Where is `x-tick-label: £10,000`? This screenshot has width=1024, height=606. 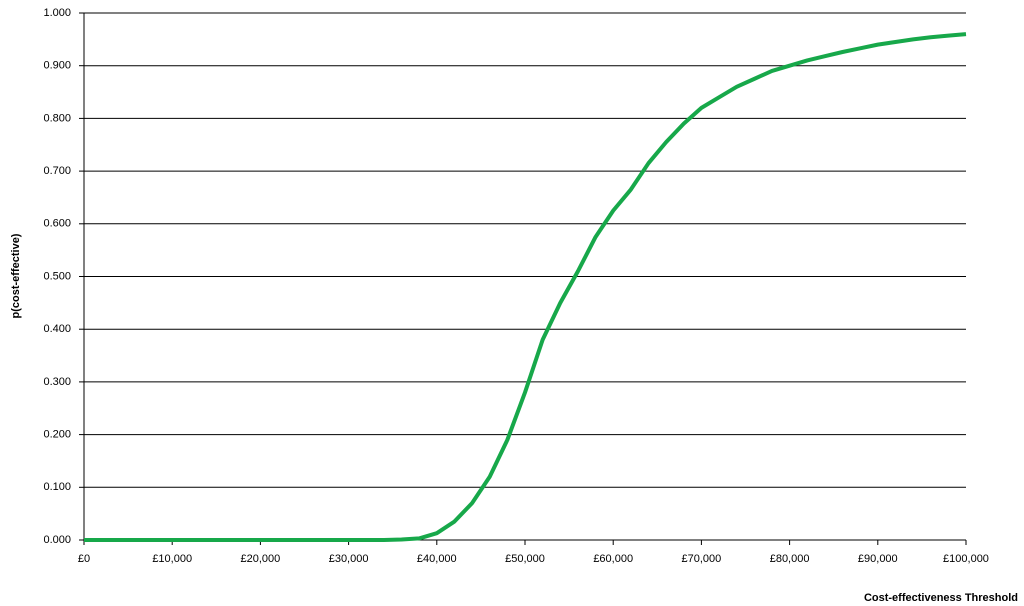
x-tick-label: £10,000 is located at coordinates (172, 559).